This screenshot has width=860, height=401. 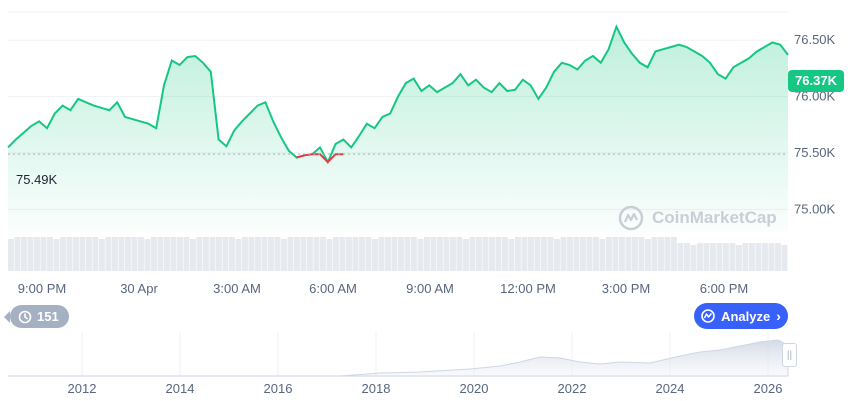 I want to click on x-tick-label: 3:00 AM, so click(x=237, y=288).